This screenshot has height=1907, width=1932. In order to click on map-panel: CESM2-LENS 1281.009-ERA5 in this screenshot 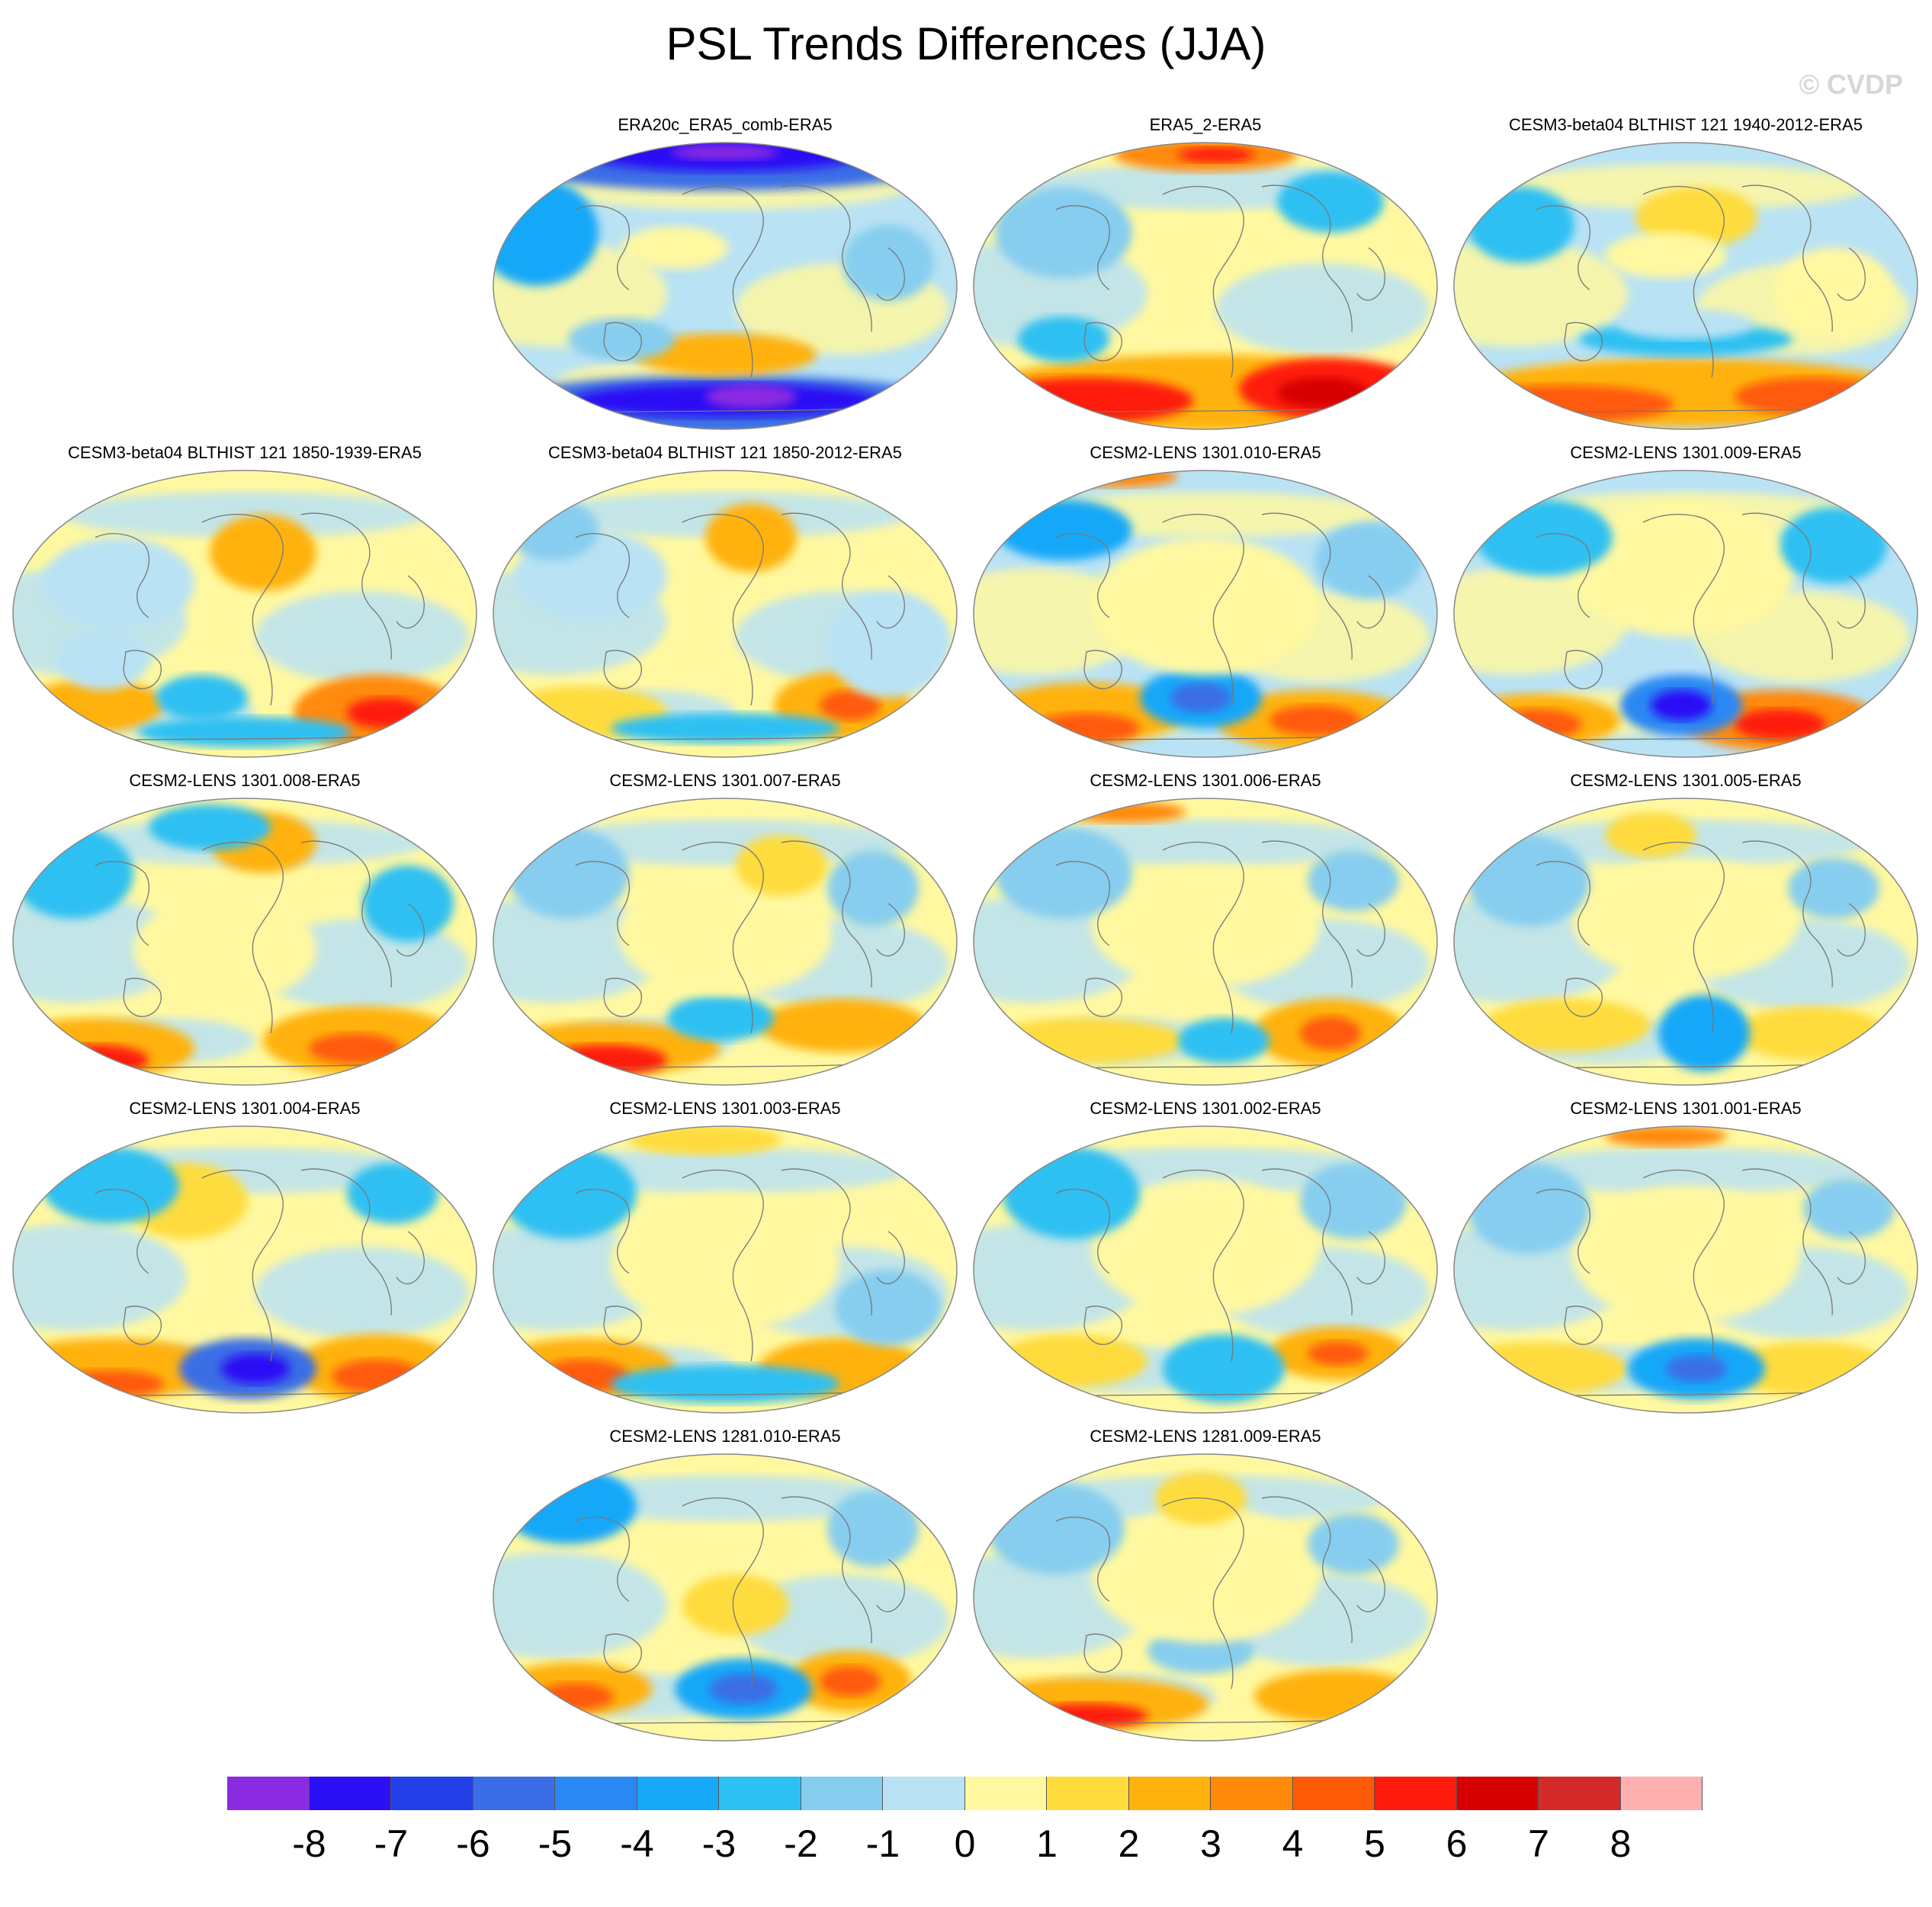, I will do `click(1206, 1586)`.